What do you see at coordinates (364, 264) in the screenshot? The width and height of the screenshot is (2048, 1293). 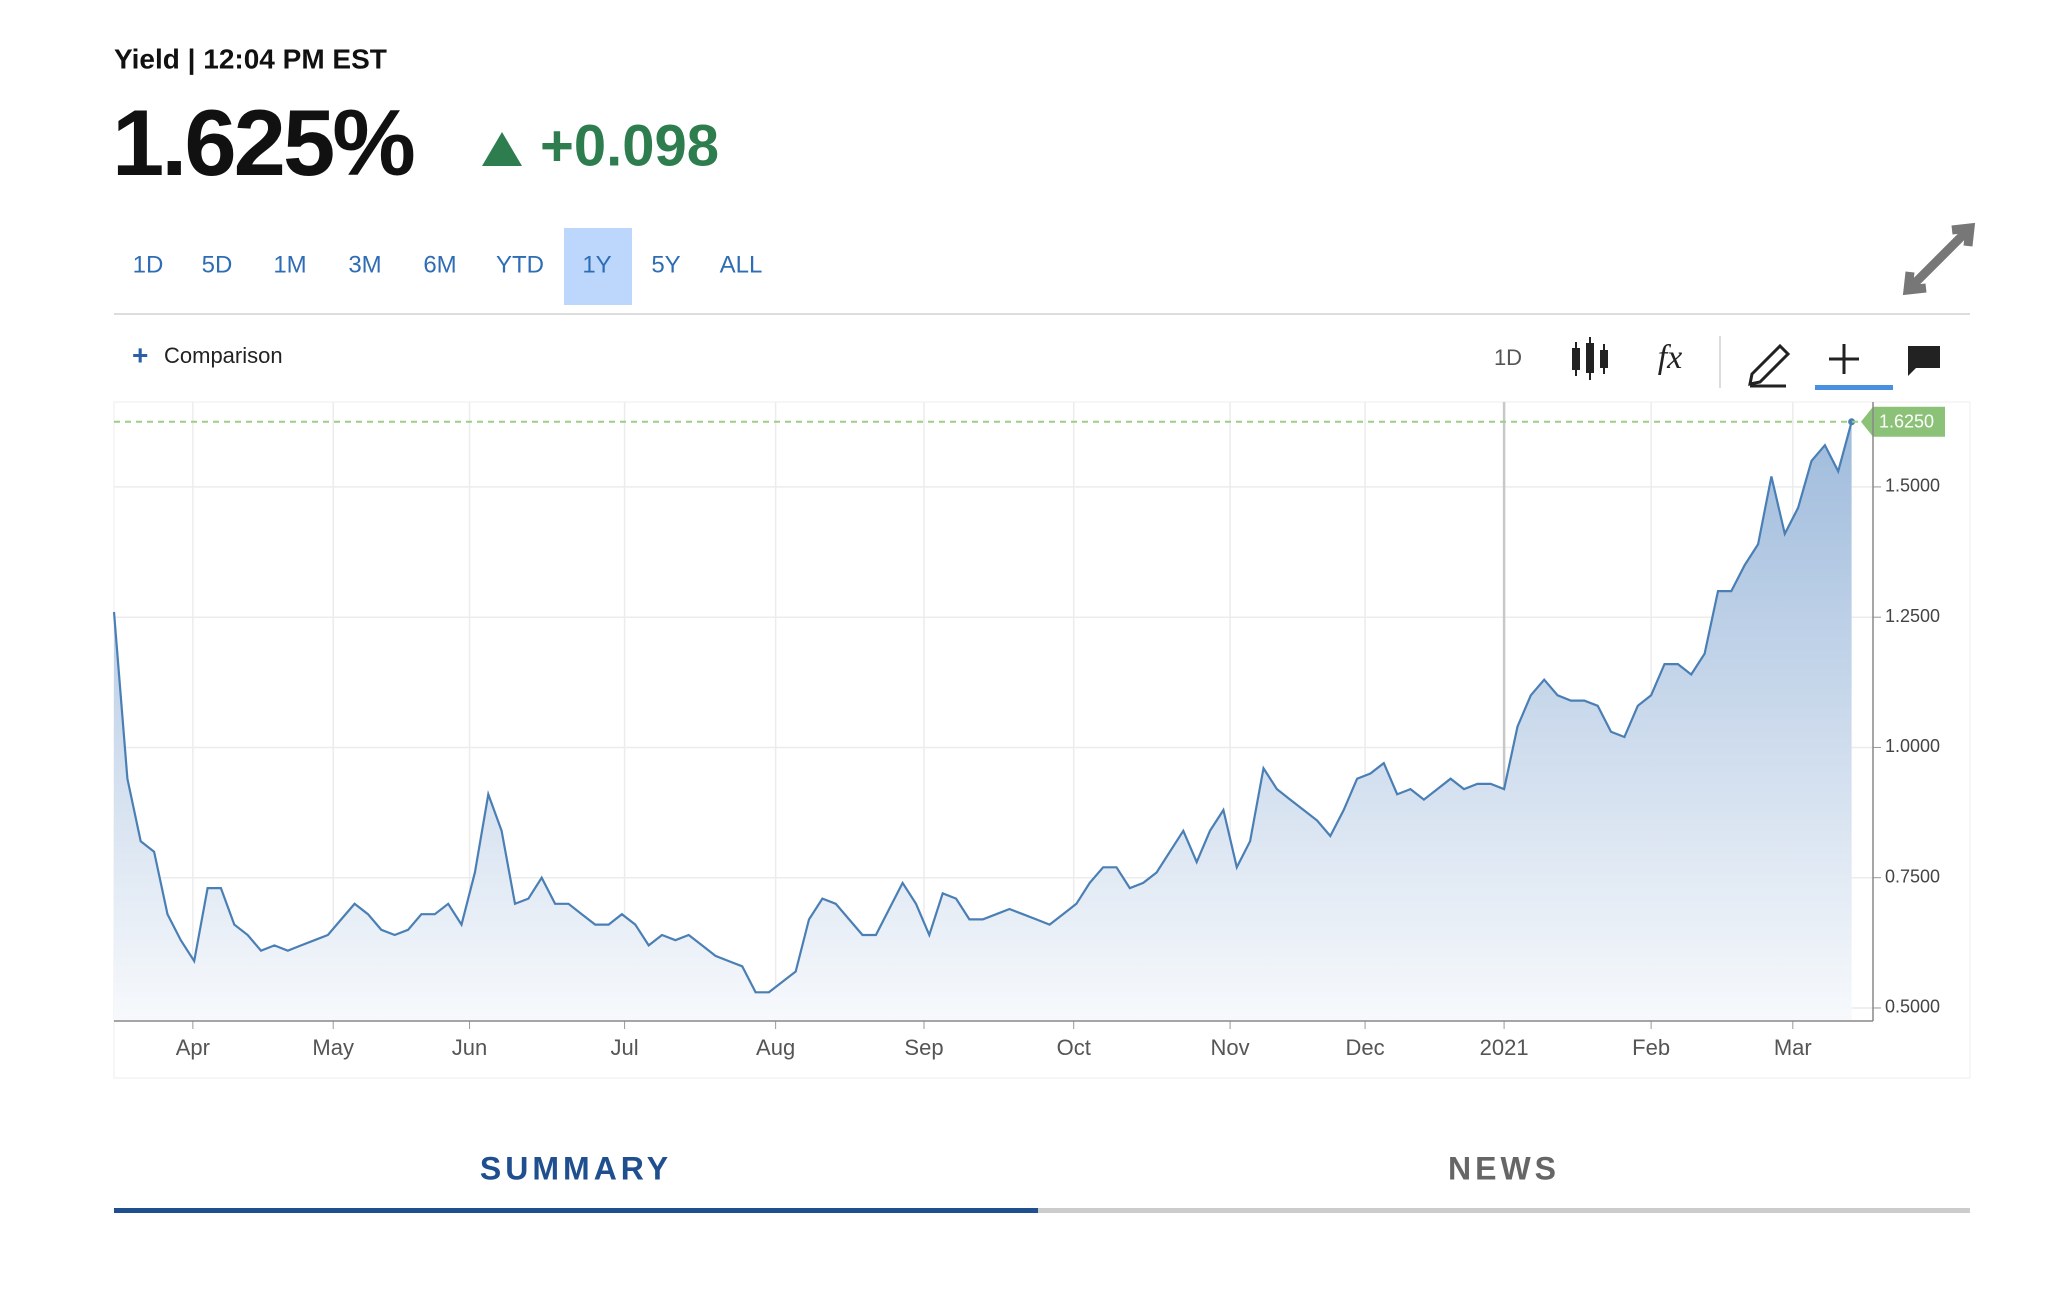 I see `range-button: 3M` at bounding box center [364, 264].